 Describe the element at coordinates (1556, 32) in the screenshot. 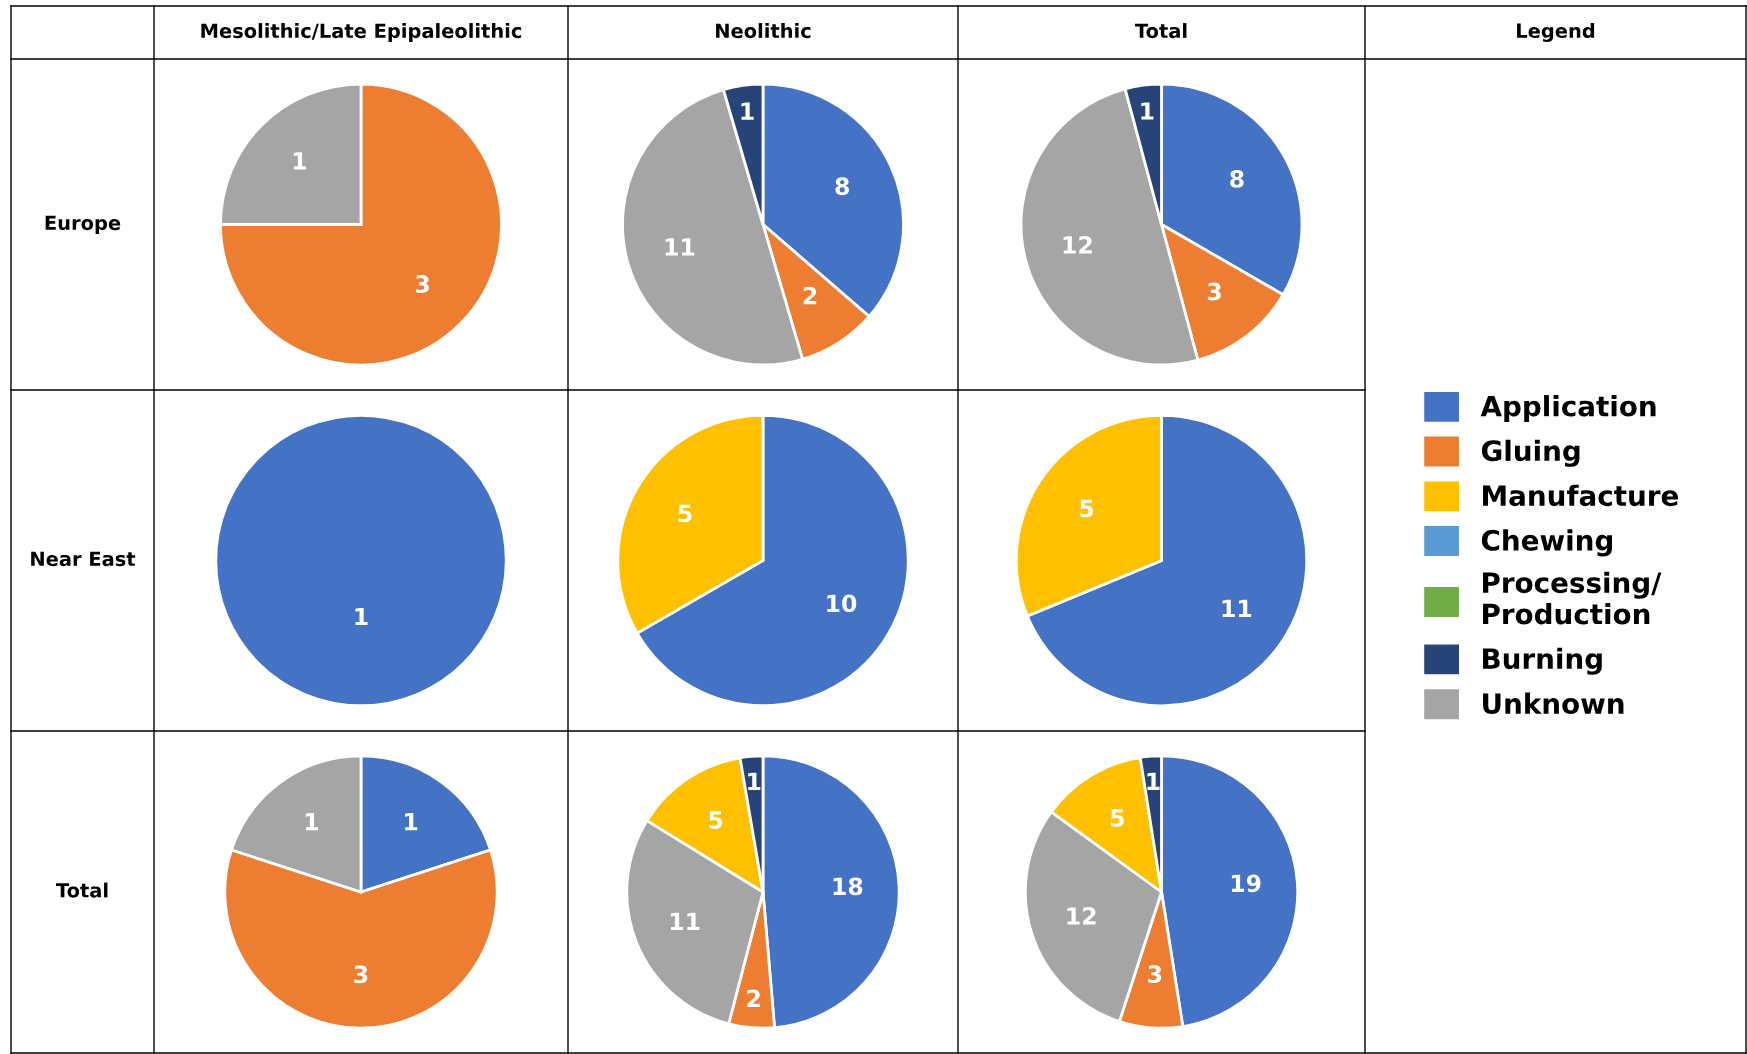

I see `text: Legend` at that location.